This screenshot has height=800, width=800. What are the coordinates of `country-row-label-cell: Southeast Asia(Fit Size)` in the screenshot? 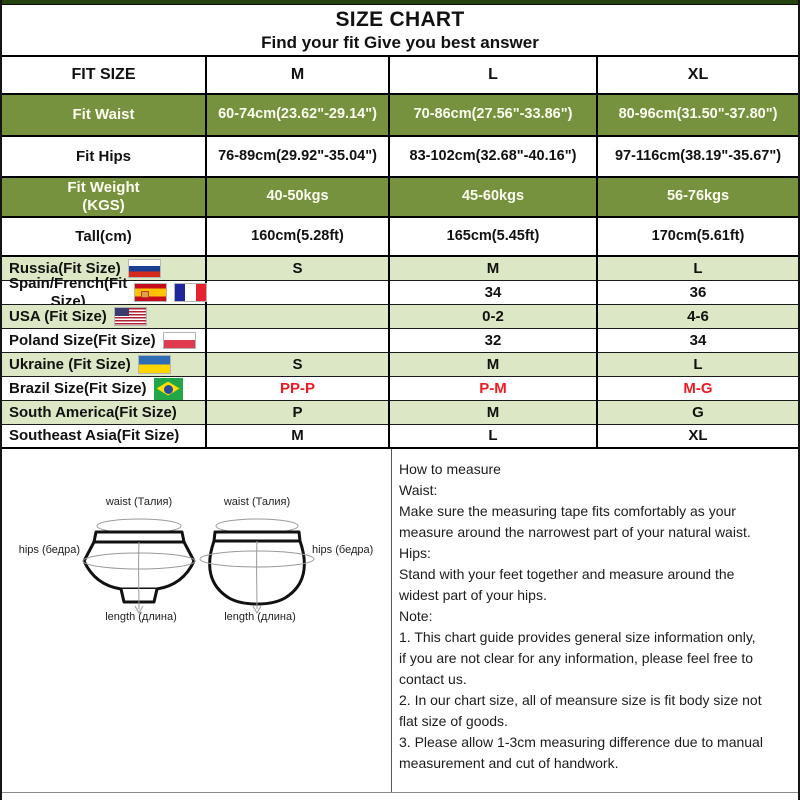 It's located at (104, 437).